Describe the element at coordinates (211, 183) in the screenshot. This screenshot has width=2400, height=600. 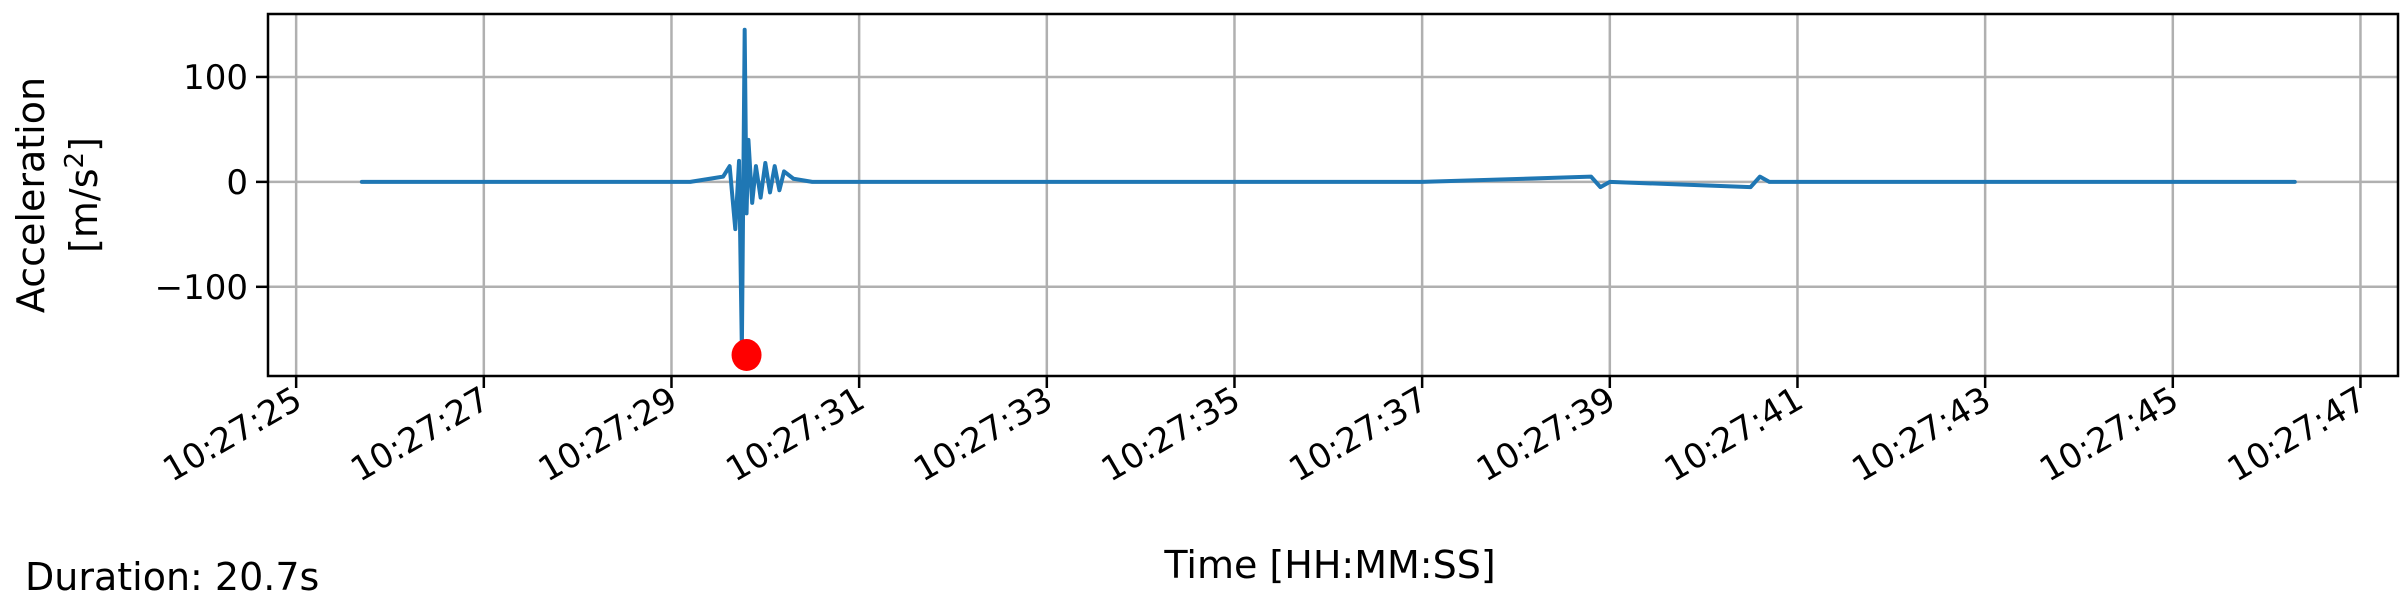
I see `y-axis-ticks: 100 0 −100` at that location.